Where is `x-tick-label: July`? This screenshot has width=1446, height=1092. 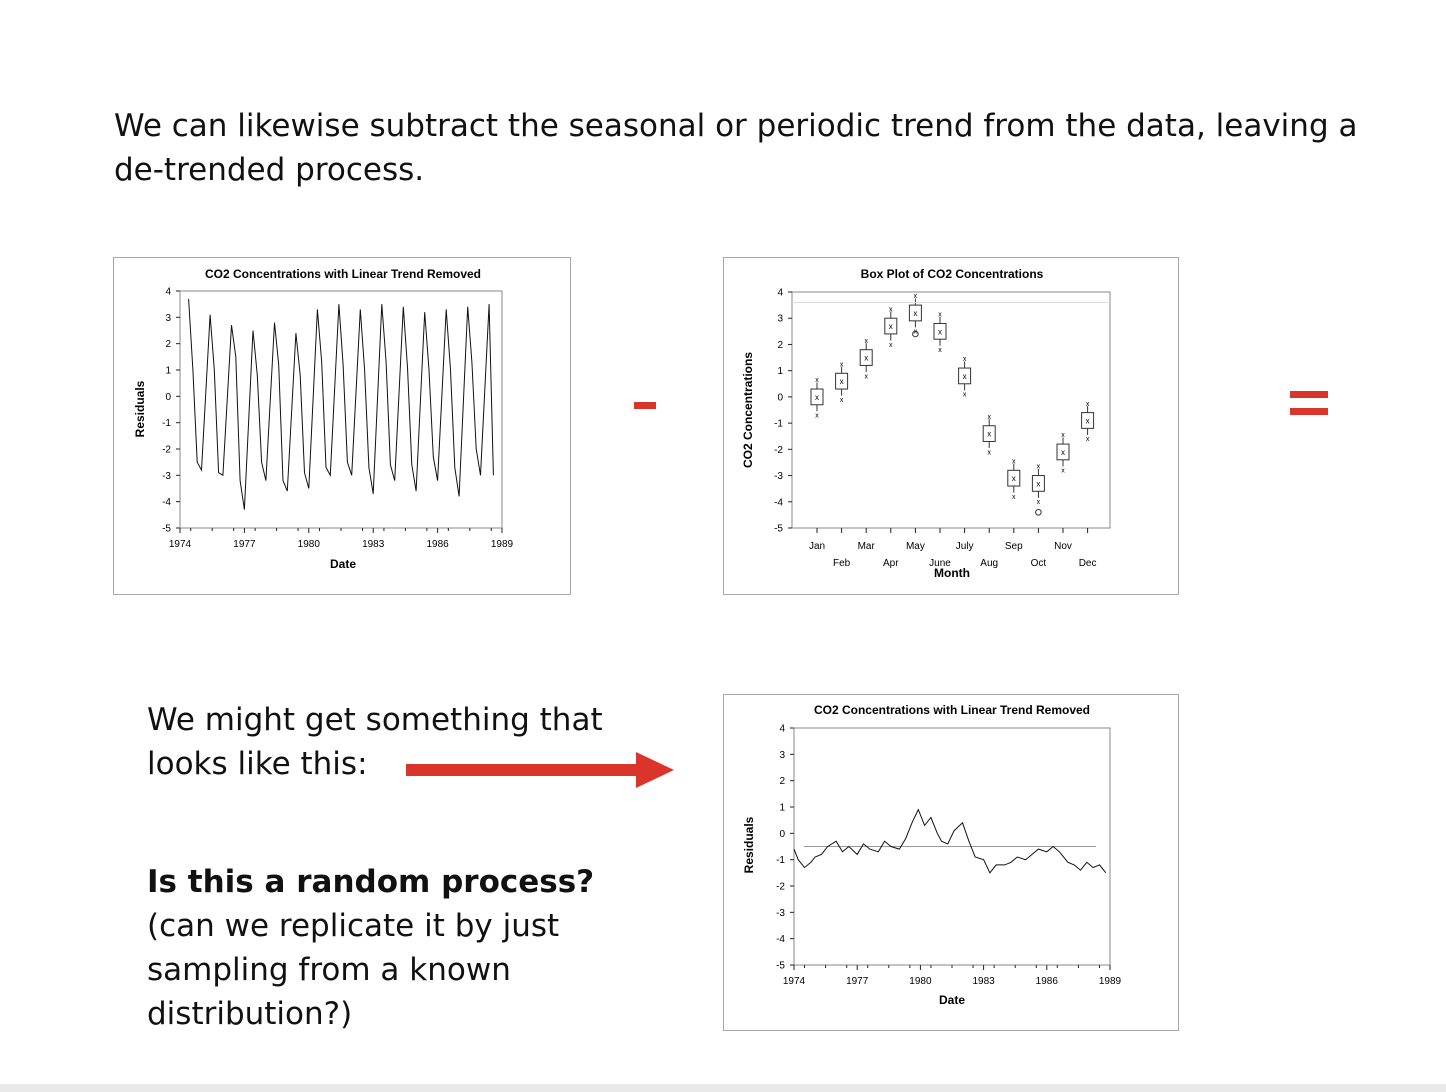 x-tick-label: July is located at coordinates (965, 546).